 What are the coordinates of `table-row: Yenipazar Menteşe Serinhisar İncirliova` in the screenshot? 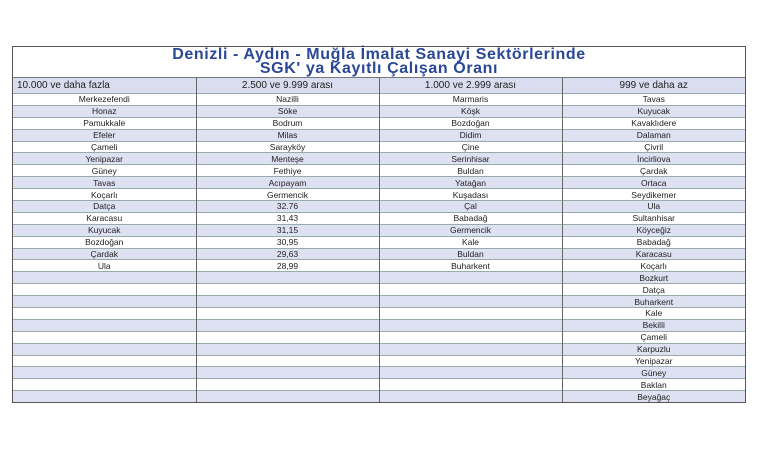 It's located at (379, 158).